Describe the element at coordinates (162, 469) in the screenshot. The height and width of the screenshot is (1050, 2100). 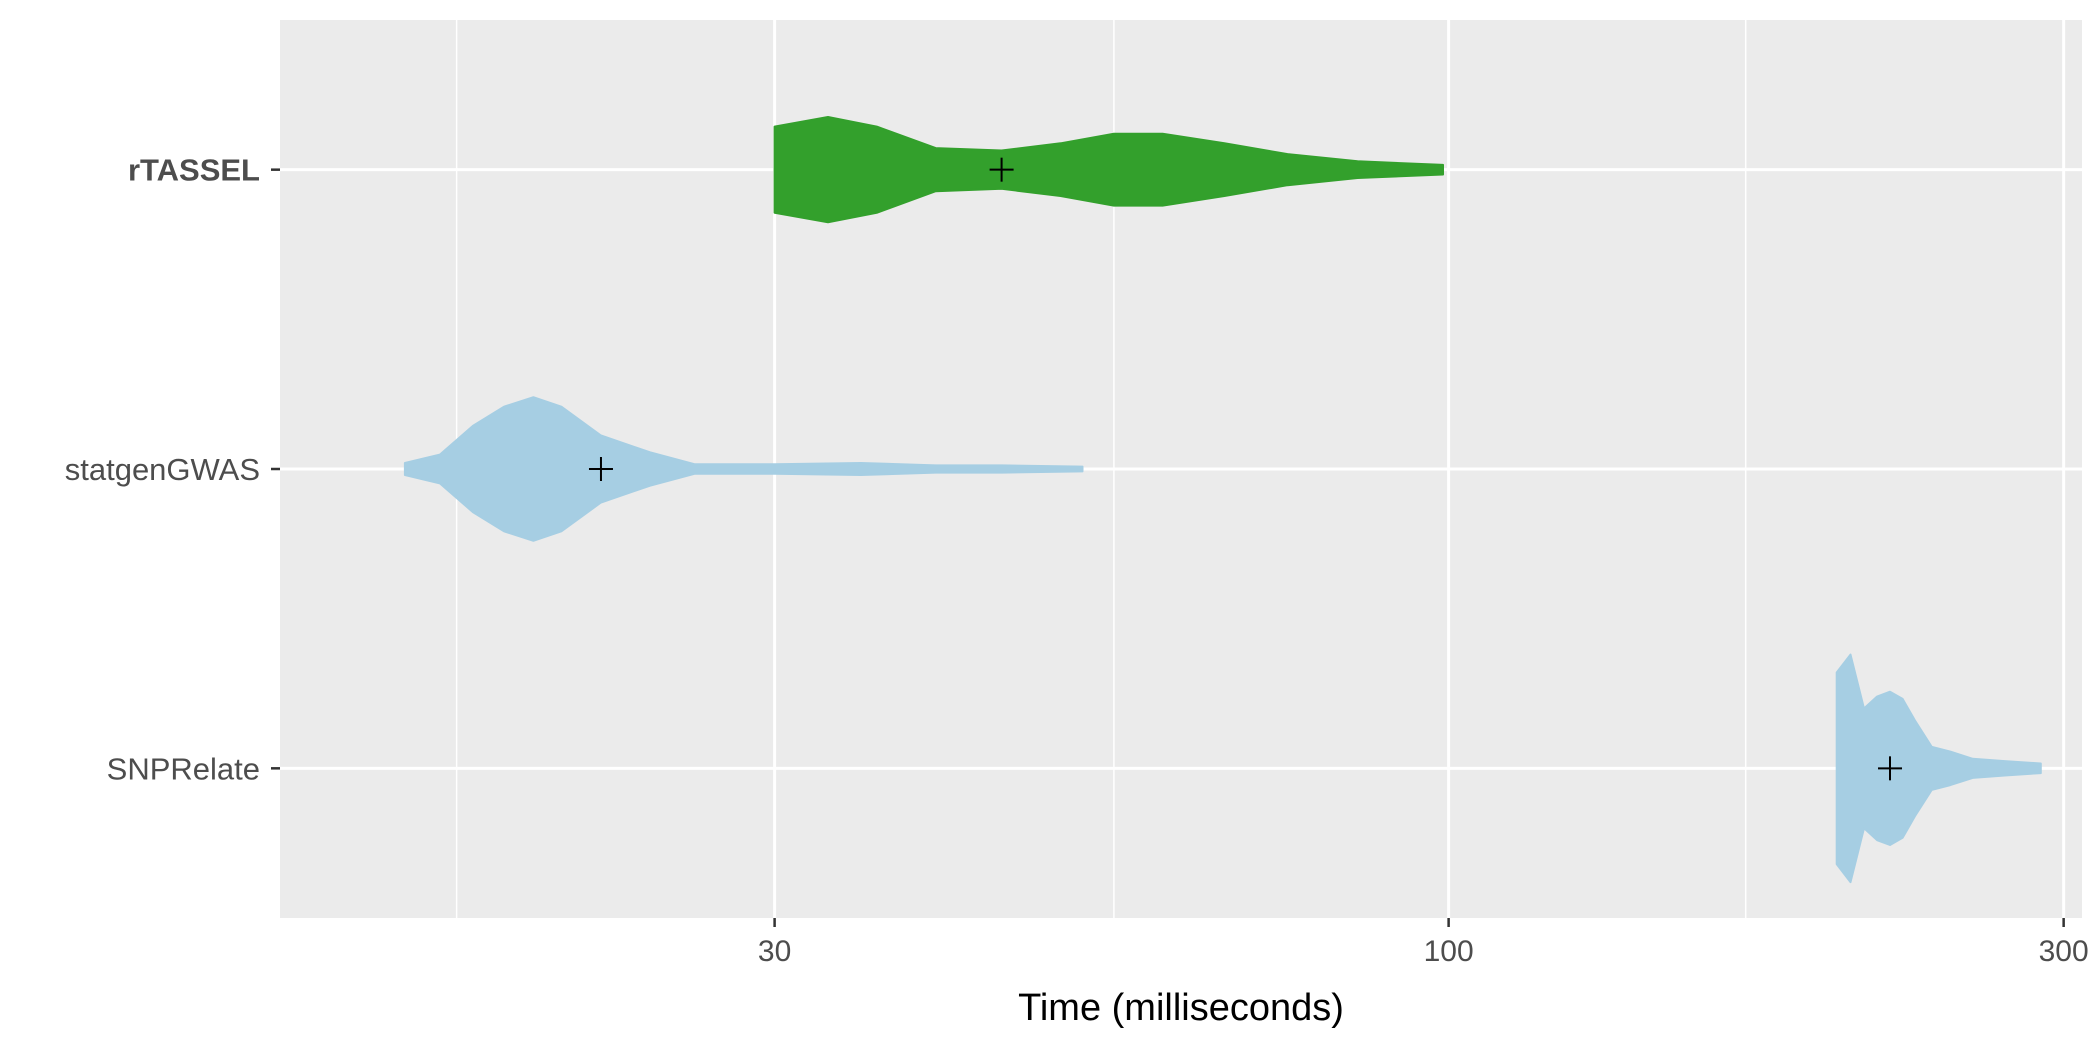
I see `category-label-statgengwas: statgenGWAS` at that location.